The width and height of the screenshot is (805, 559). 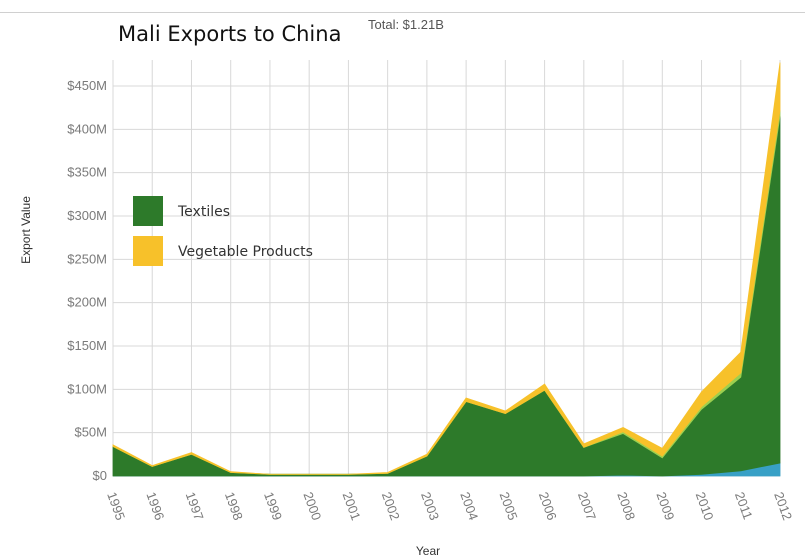 What do you see at coordinates (234, 506) in the screenshot?
I see `x-tick-label: 1998` at bounding box center [234, 506].